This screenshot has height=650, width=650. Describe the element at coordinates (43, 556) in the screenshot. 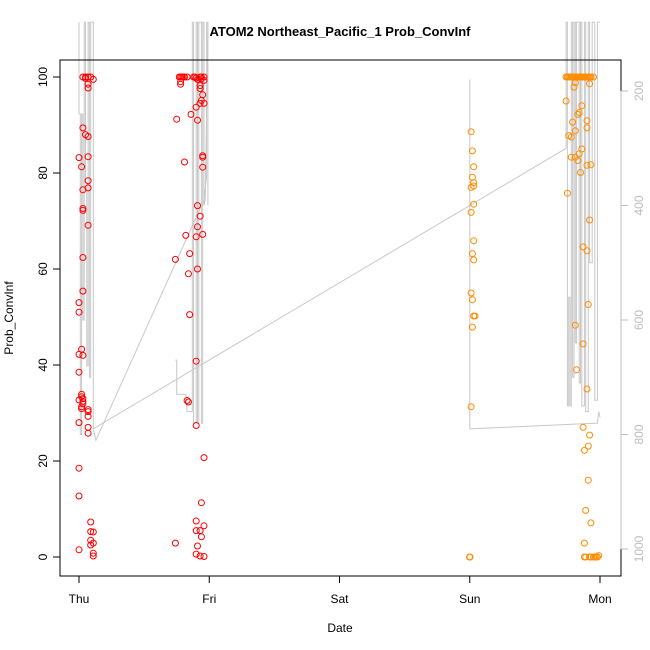

I see `y-tick-label: 0` at that location.